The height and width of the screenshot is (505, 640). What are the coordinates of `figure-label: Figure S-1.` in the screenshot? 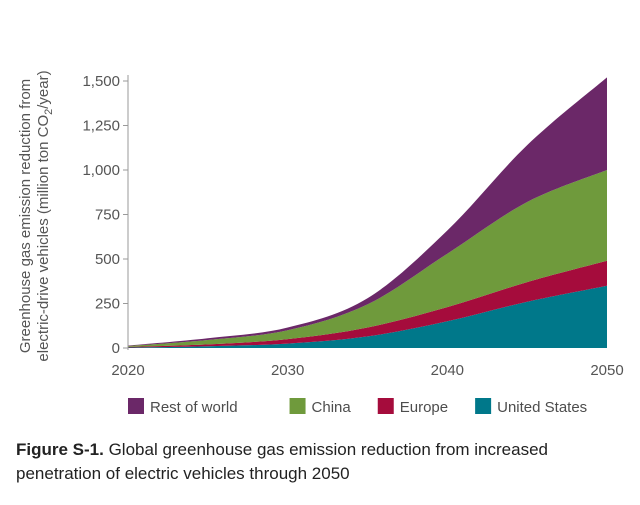 It's located at (60, 449).